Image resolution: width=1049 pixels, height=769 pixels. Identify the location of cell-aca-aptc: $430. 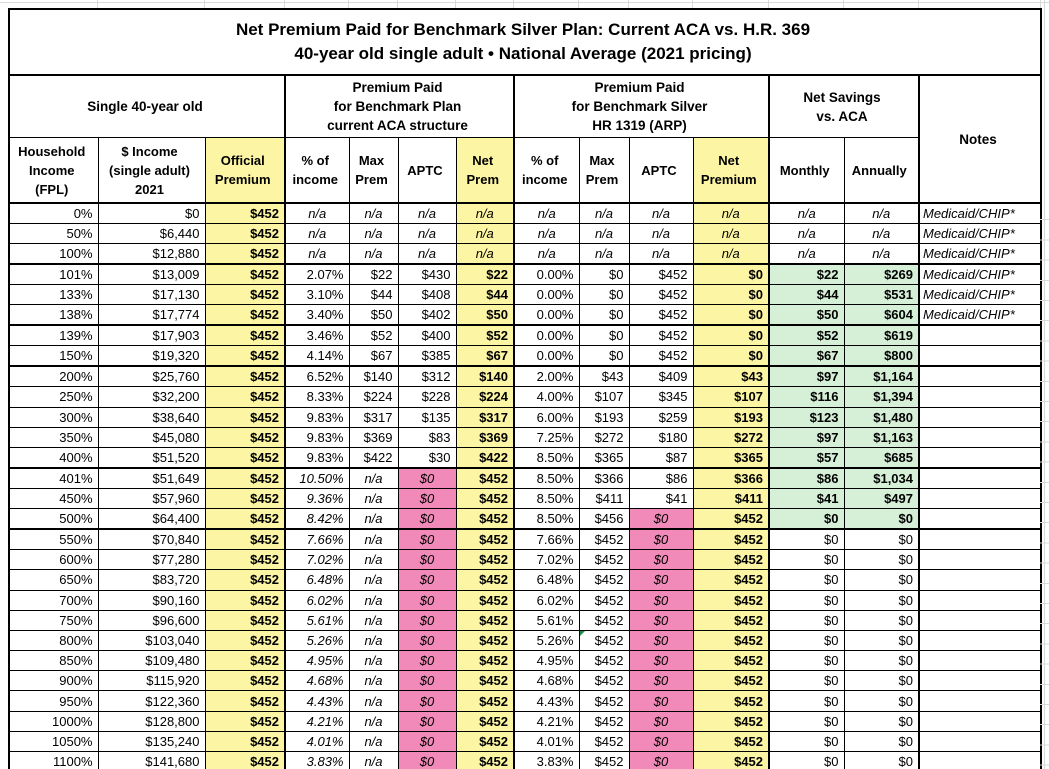
(427, 274).